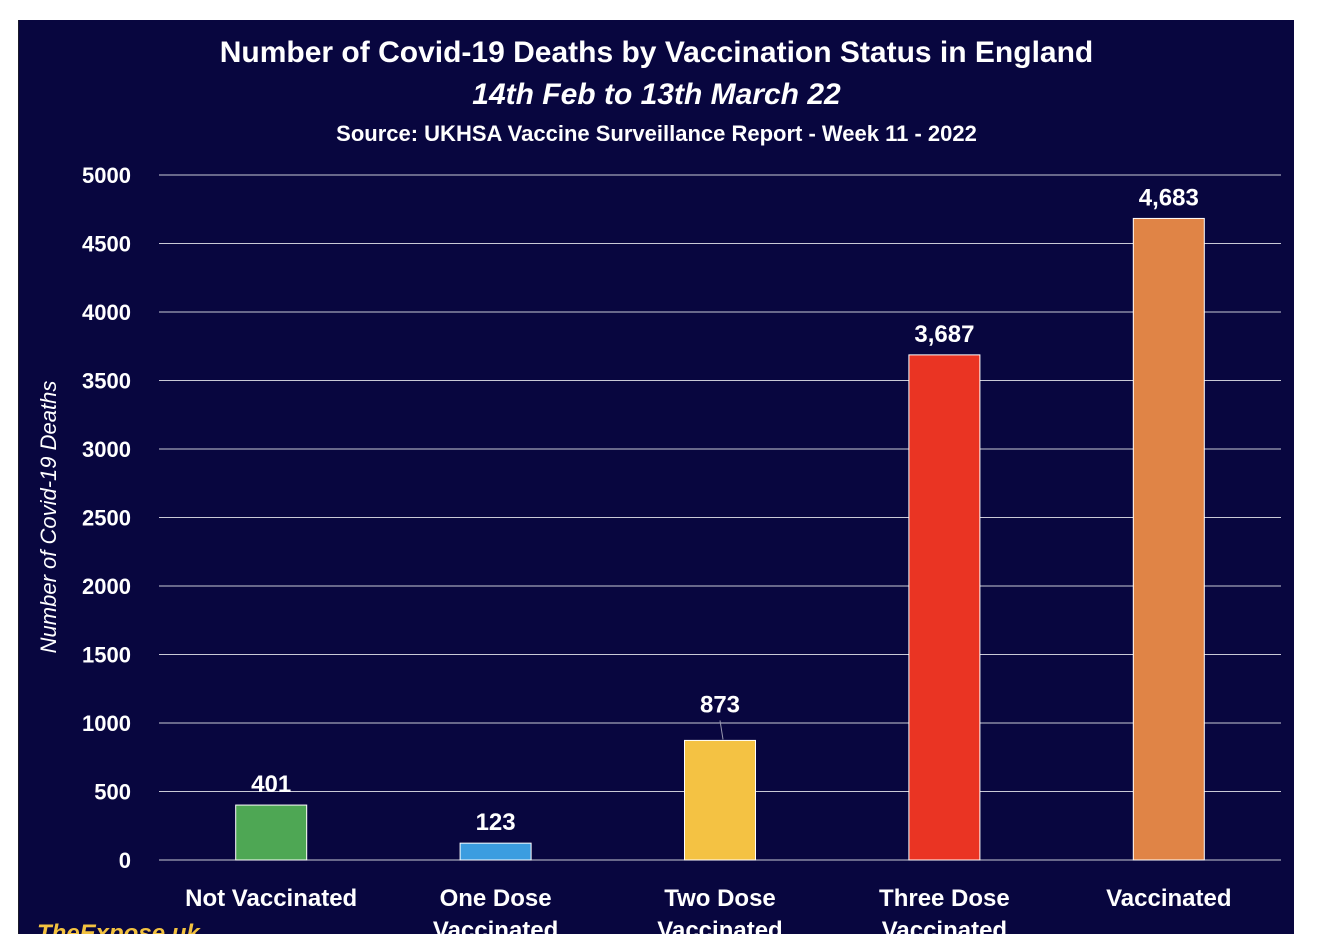 This screenshot has height=934, width=1340. I want to click on y-tick-label: 3500, so click(106, 381).